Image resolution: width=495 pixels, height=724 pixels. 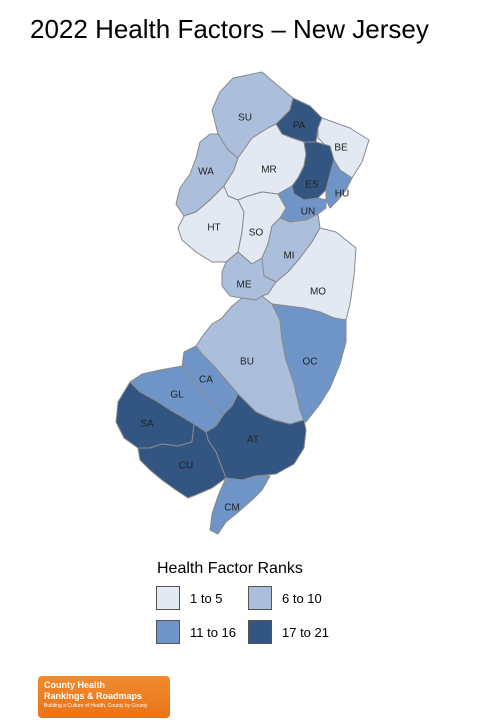 I want to click on county-label-sa: SA, so click(x=147, y=424).